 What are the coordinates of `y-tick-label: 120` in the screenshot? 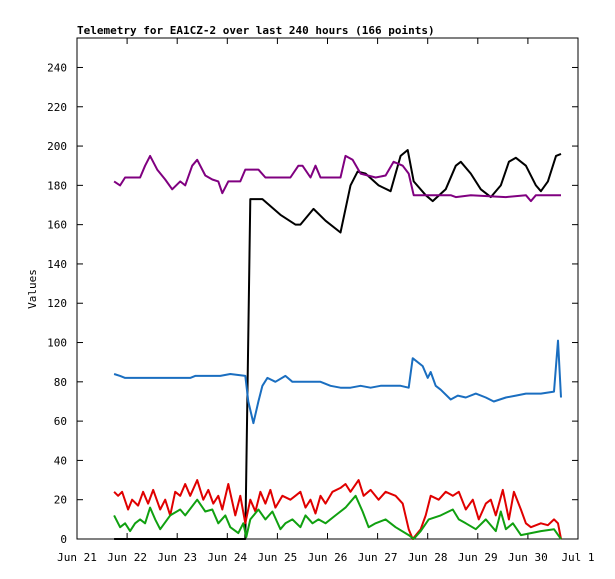 It's located at (57, 303).